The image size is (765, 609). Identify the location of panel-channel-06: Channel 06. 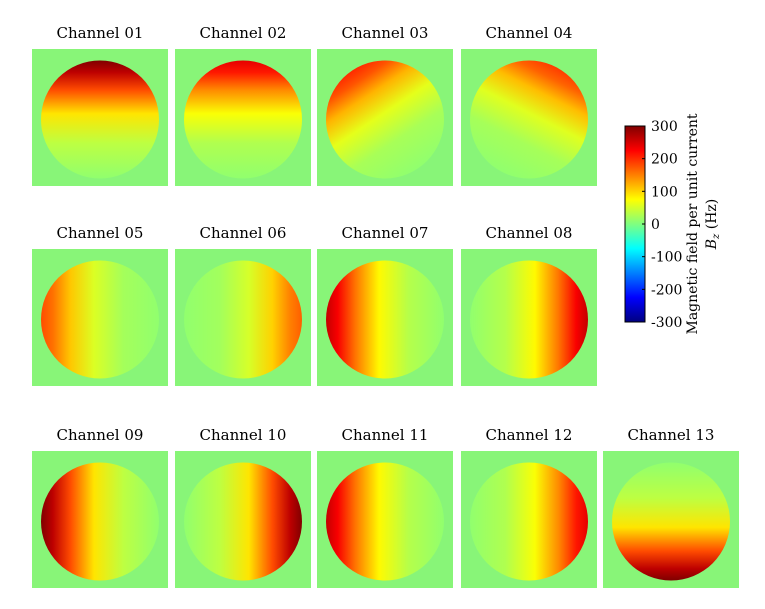
(243, 305).